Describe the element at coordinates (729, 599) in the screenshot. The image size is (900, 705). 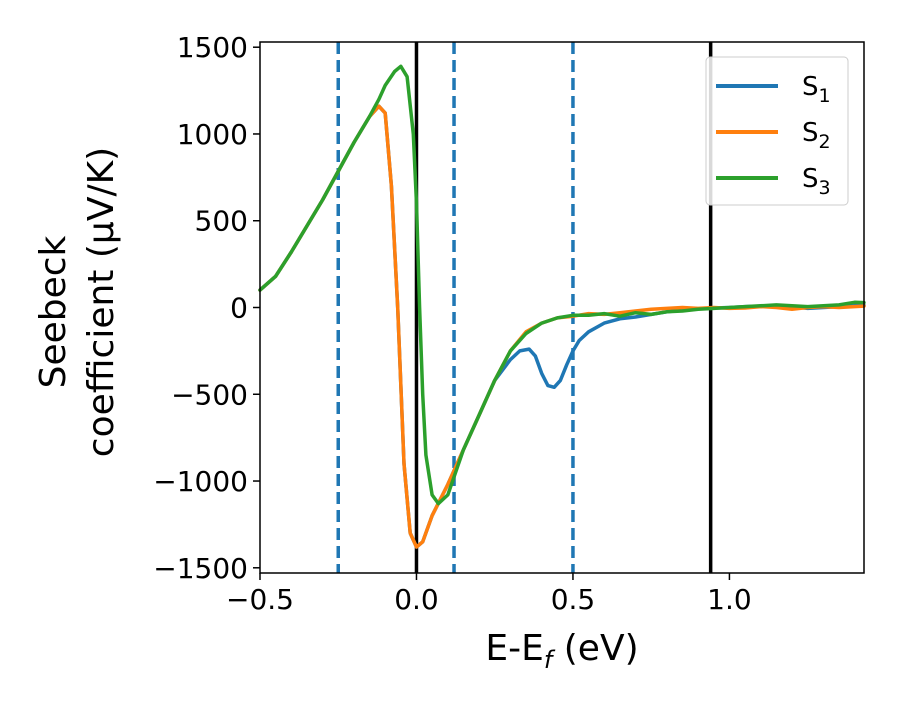
I see `x-tick-label-3: 1.0` at that location.